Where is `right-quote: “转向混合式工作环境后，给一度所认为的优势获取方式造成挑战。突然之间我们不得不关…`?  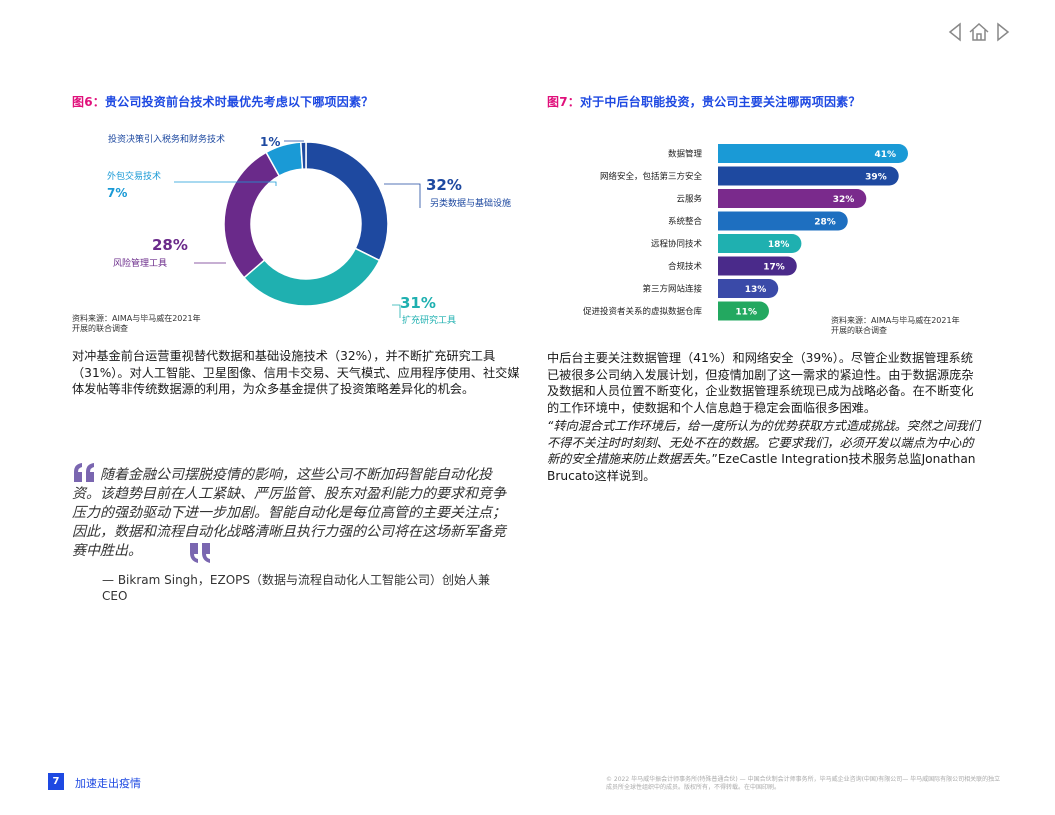 right-quote: “转向混合式工作环境后，给一度所认为的优势获取方式造成挑战。突然之间我们不得不关… is located at coordinates (765, 451).